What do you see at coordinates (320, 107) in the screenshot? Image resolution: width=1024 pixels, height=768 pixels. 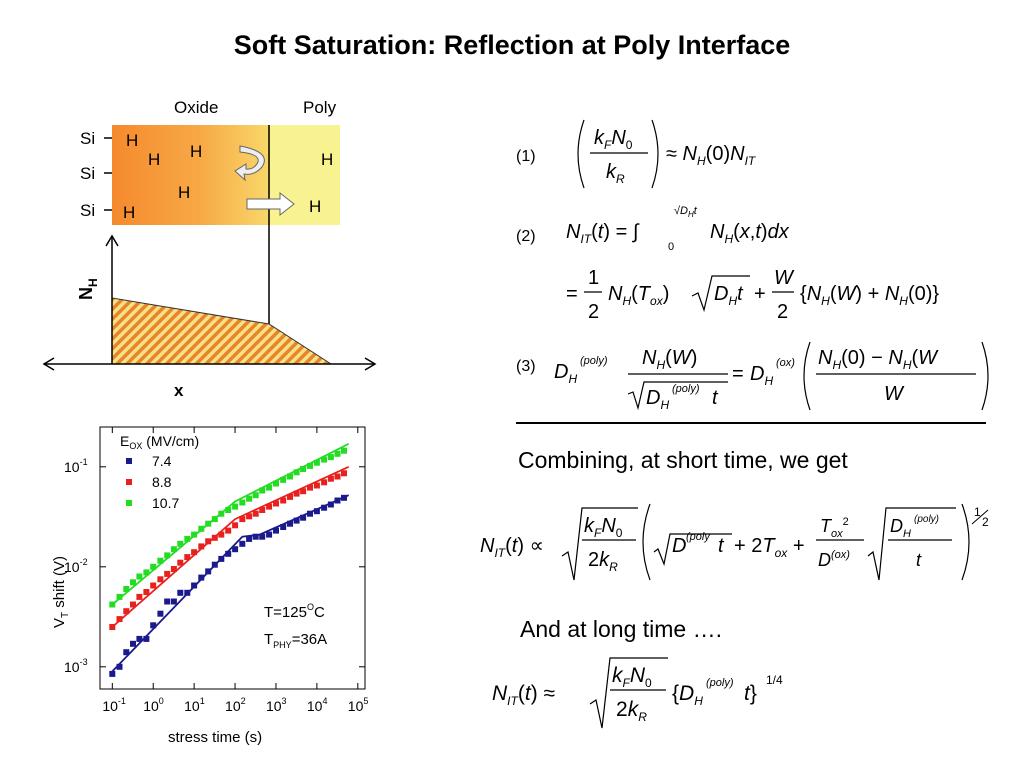 I see `poly-label: Poly` at bounding box center [320, 107].